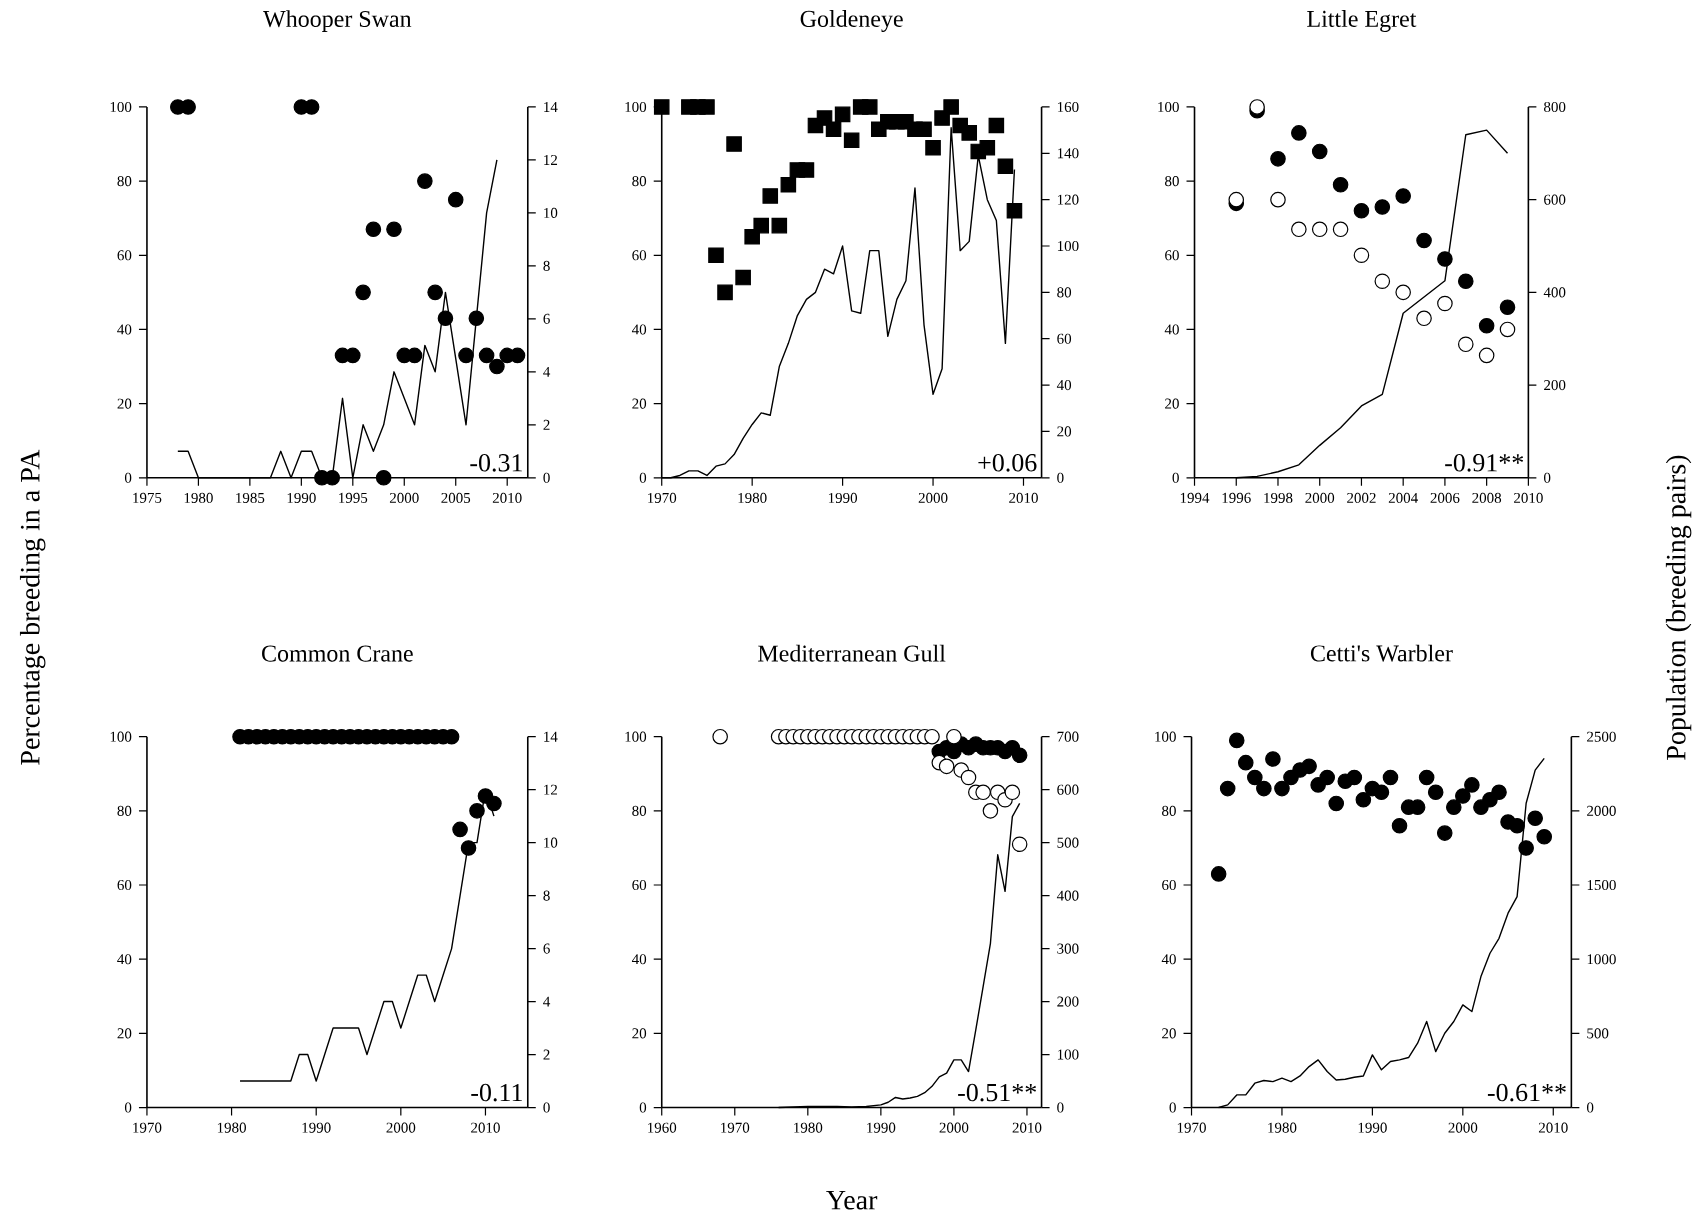 Image resolution: width=1698 pixels, height=1219 pixels. I want to click on x-tick-label: 2006, so click(1445, 497).